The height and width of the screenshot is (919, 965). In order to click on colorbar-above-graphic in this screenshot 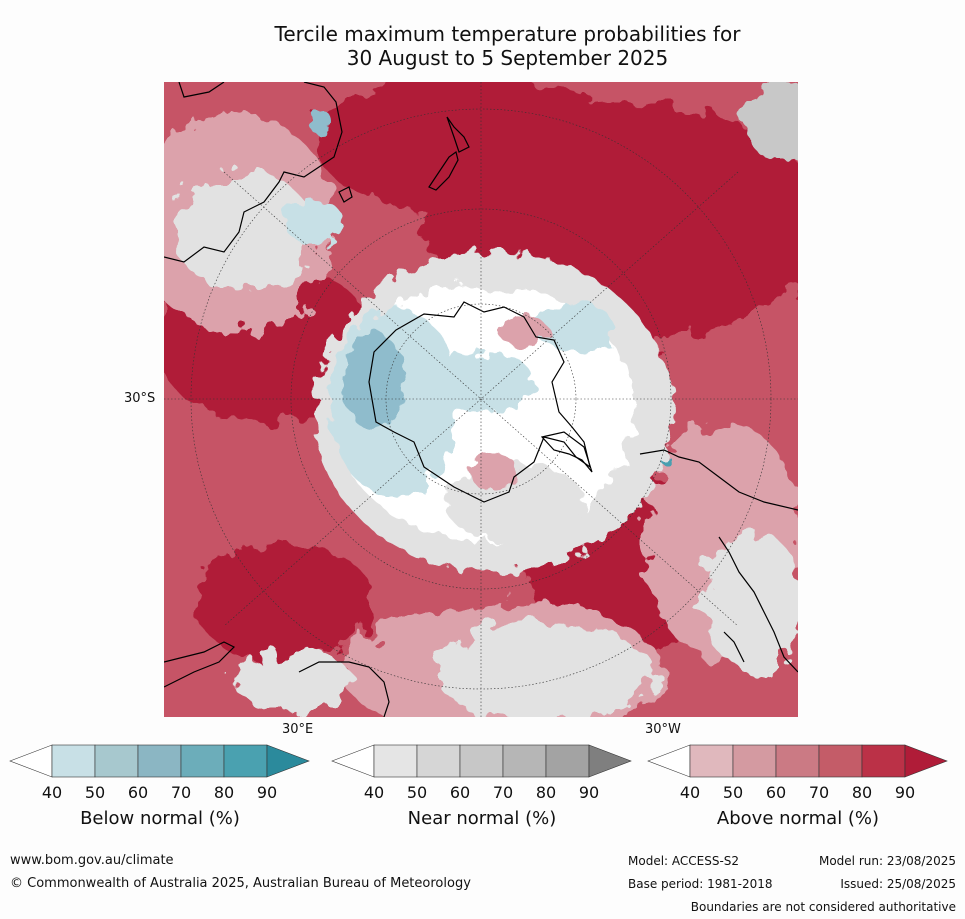, I will do `click(797, 761)`.